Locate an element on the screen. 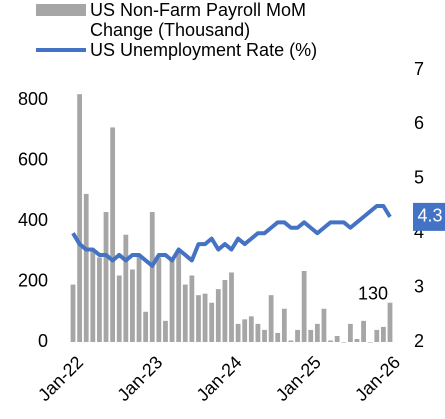 The image size is (445, 419). legend-label: US Unemployment Rate (%) is located at coordinates (204, 50).